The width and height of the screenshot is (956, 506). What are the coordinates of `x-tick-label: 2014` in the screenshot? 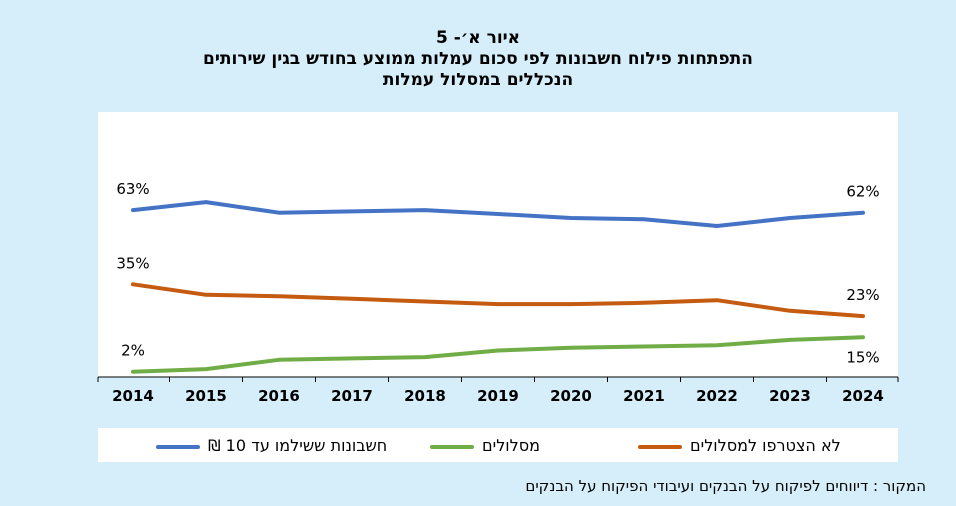 It's located at (133, 396).